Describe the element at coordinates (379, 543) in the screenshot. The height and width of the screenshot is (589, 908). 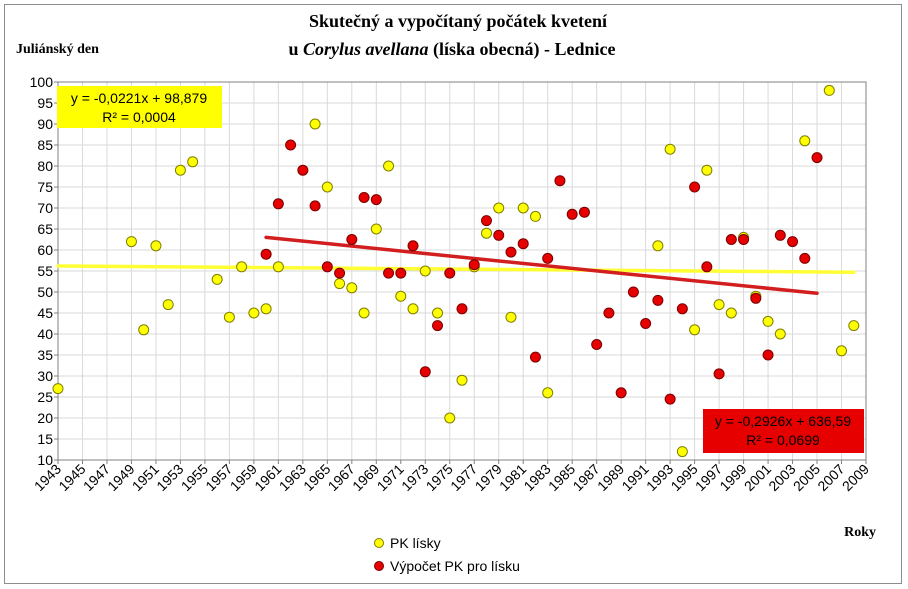
I see `legend-marker-pk` at that location.